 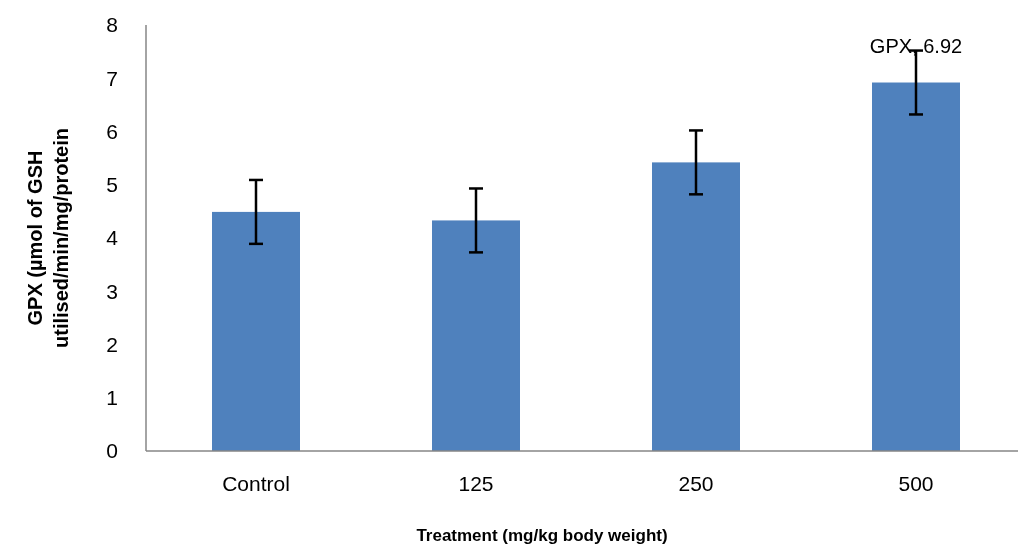 What do you see at coordinates (112, 78) in the screenshot?
I see `y-tick-label: 7` at bounding box center [112, 78].